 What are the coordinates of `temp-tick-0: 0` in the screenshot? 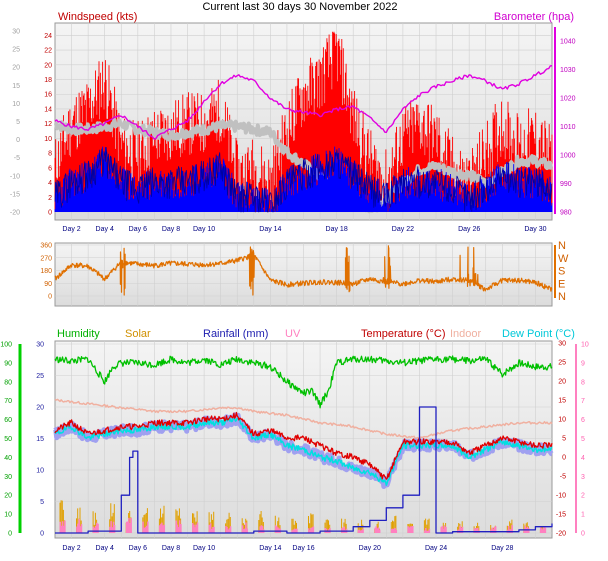 It's located at (564, 458).